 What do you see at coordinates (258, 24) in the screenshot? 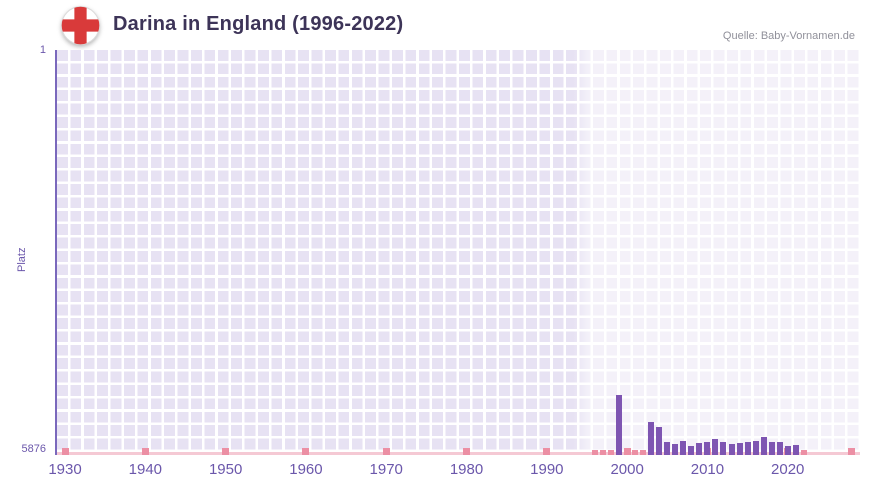
I see `chart-title: Darina in England (1996-2022)` at bounding box center [258, 24].